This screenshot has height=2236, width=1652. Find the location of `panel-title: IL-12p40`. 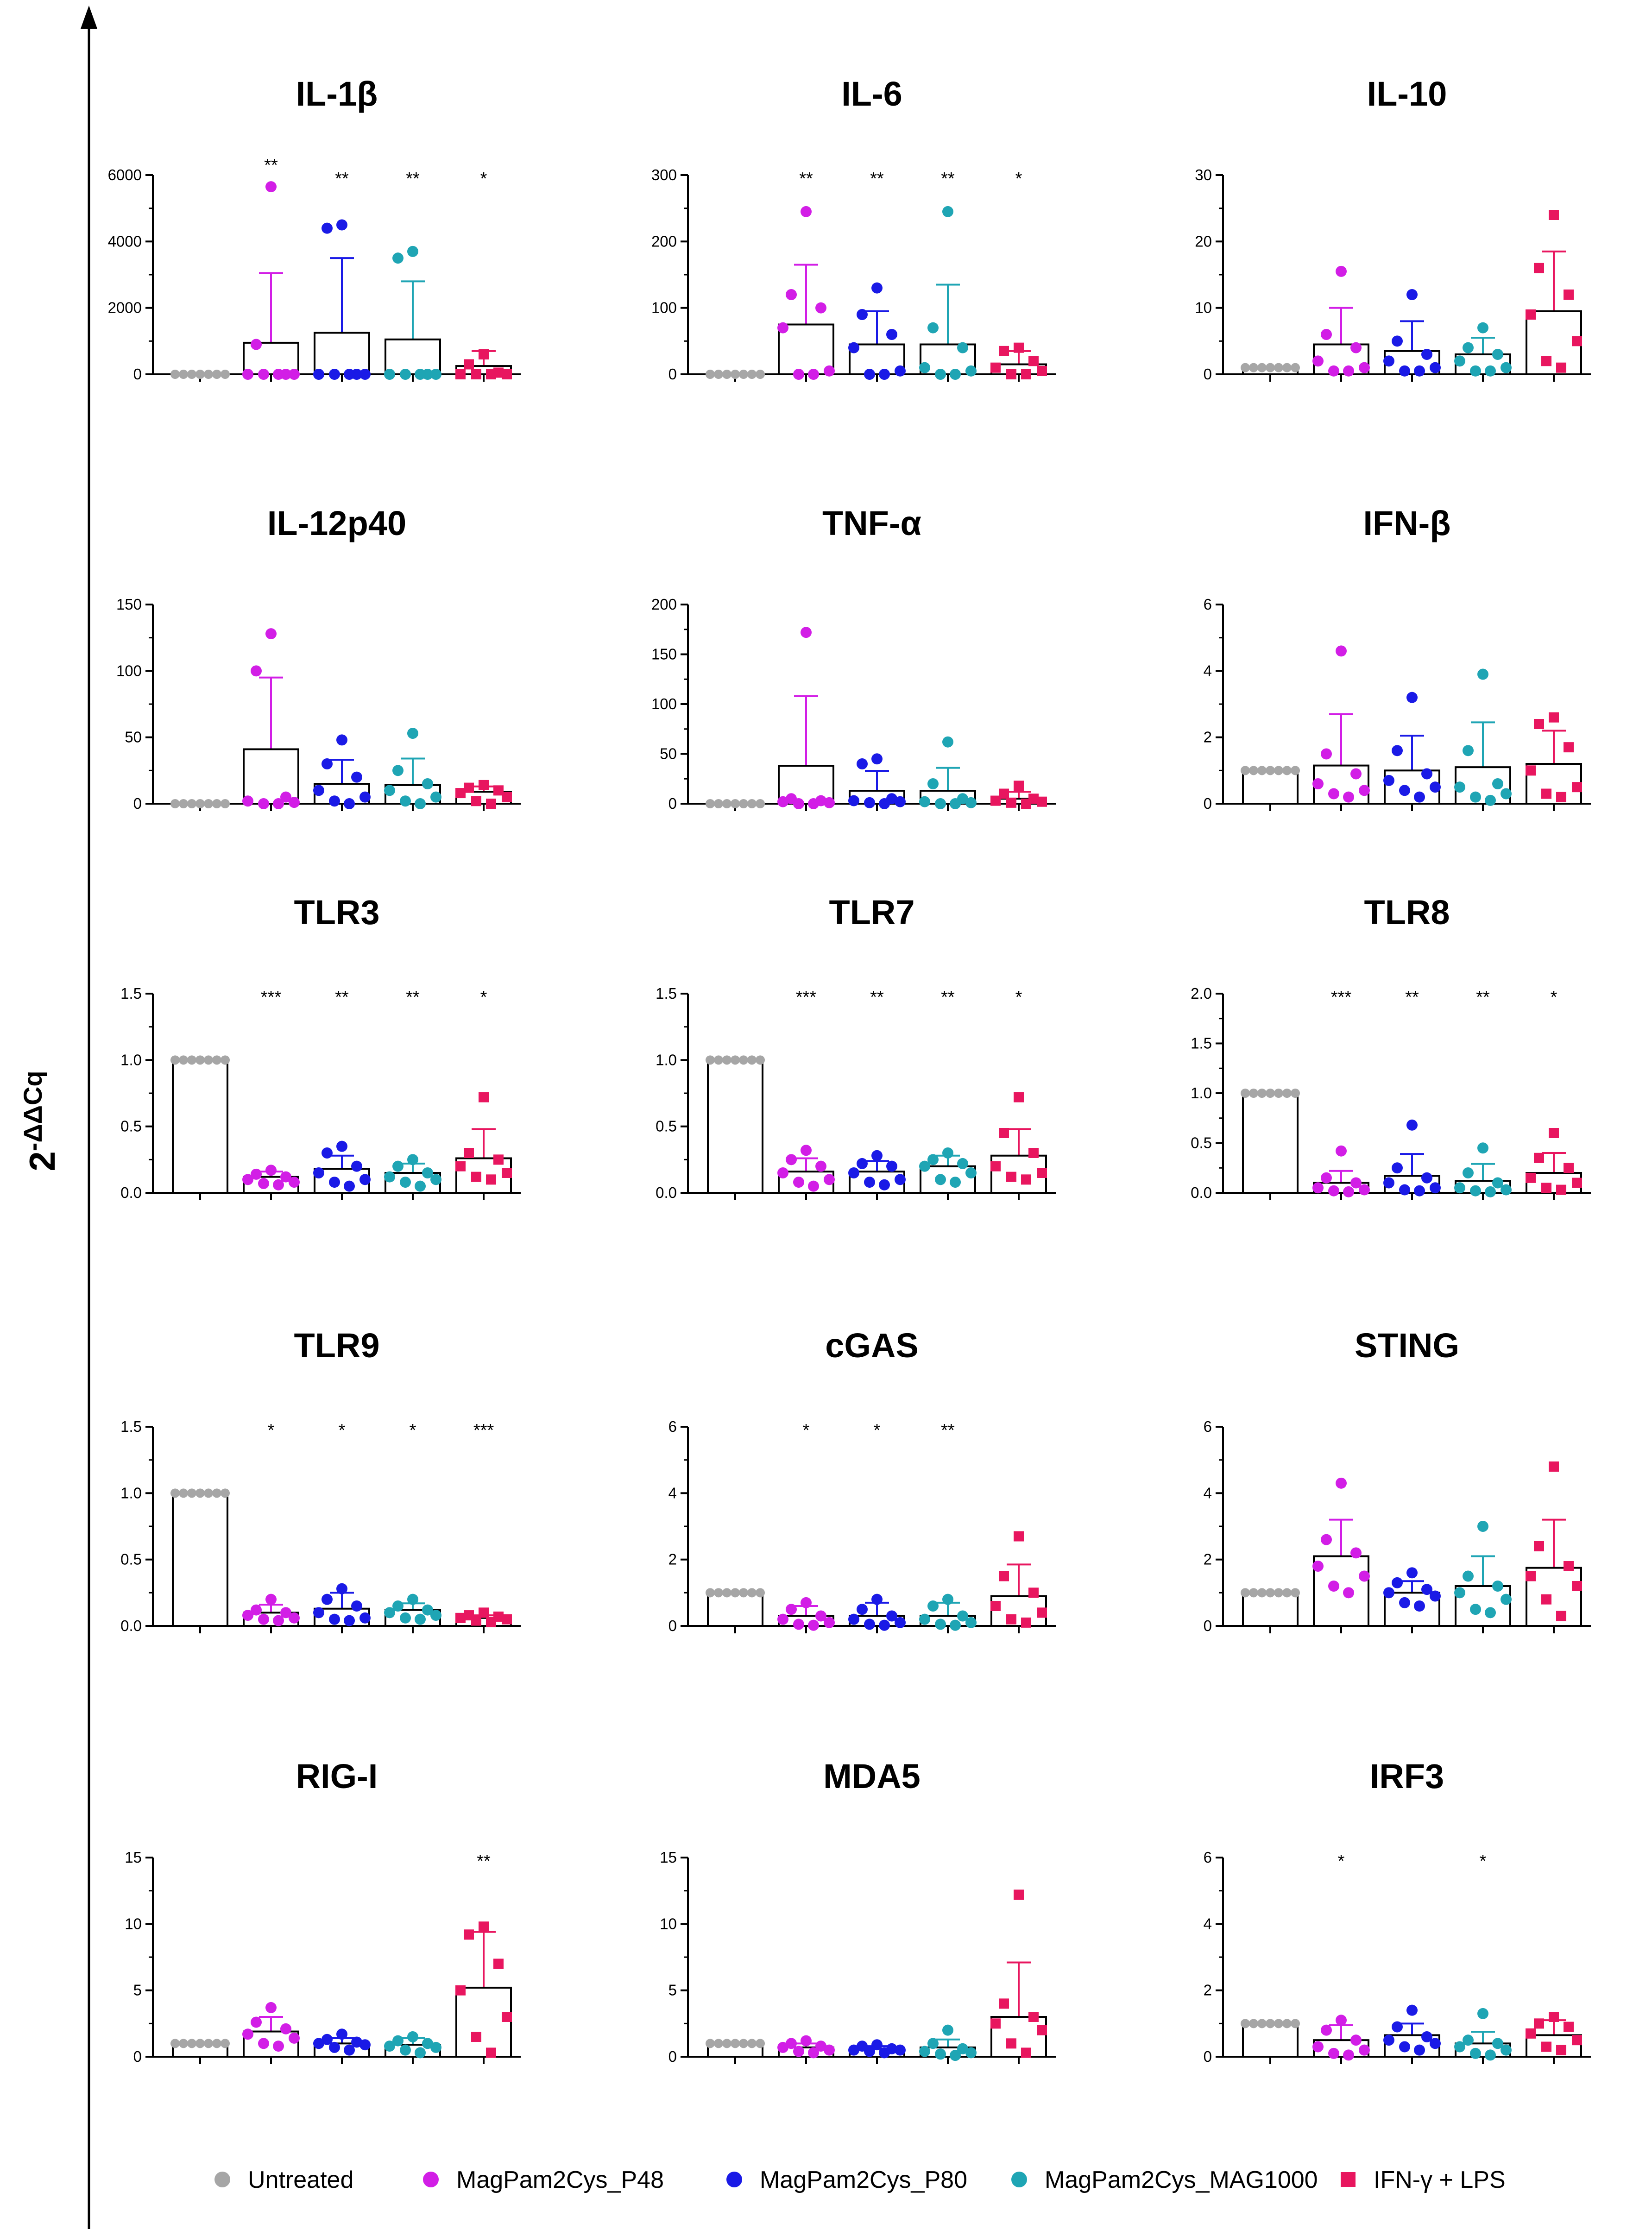

panel-title: IL-12p40 is located at coordinates (336, 523).